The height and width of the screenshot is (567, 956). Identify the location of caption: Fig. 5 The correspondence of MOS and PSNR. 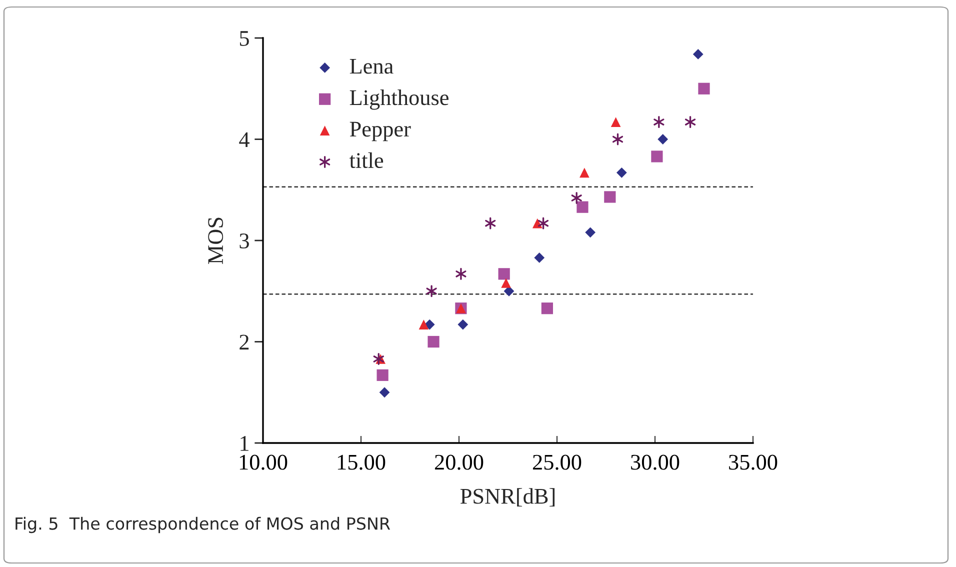
(203, 525).